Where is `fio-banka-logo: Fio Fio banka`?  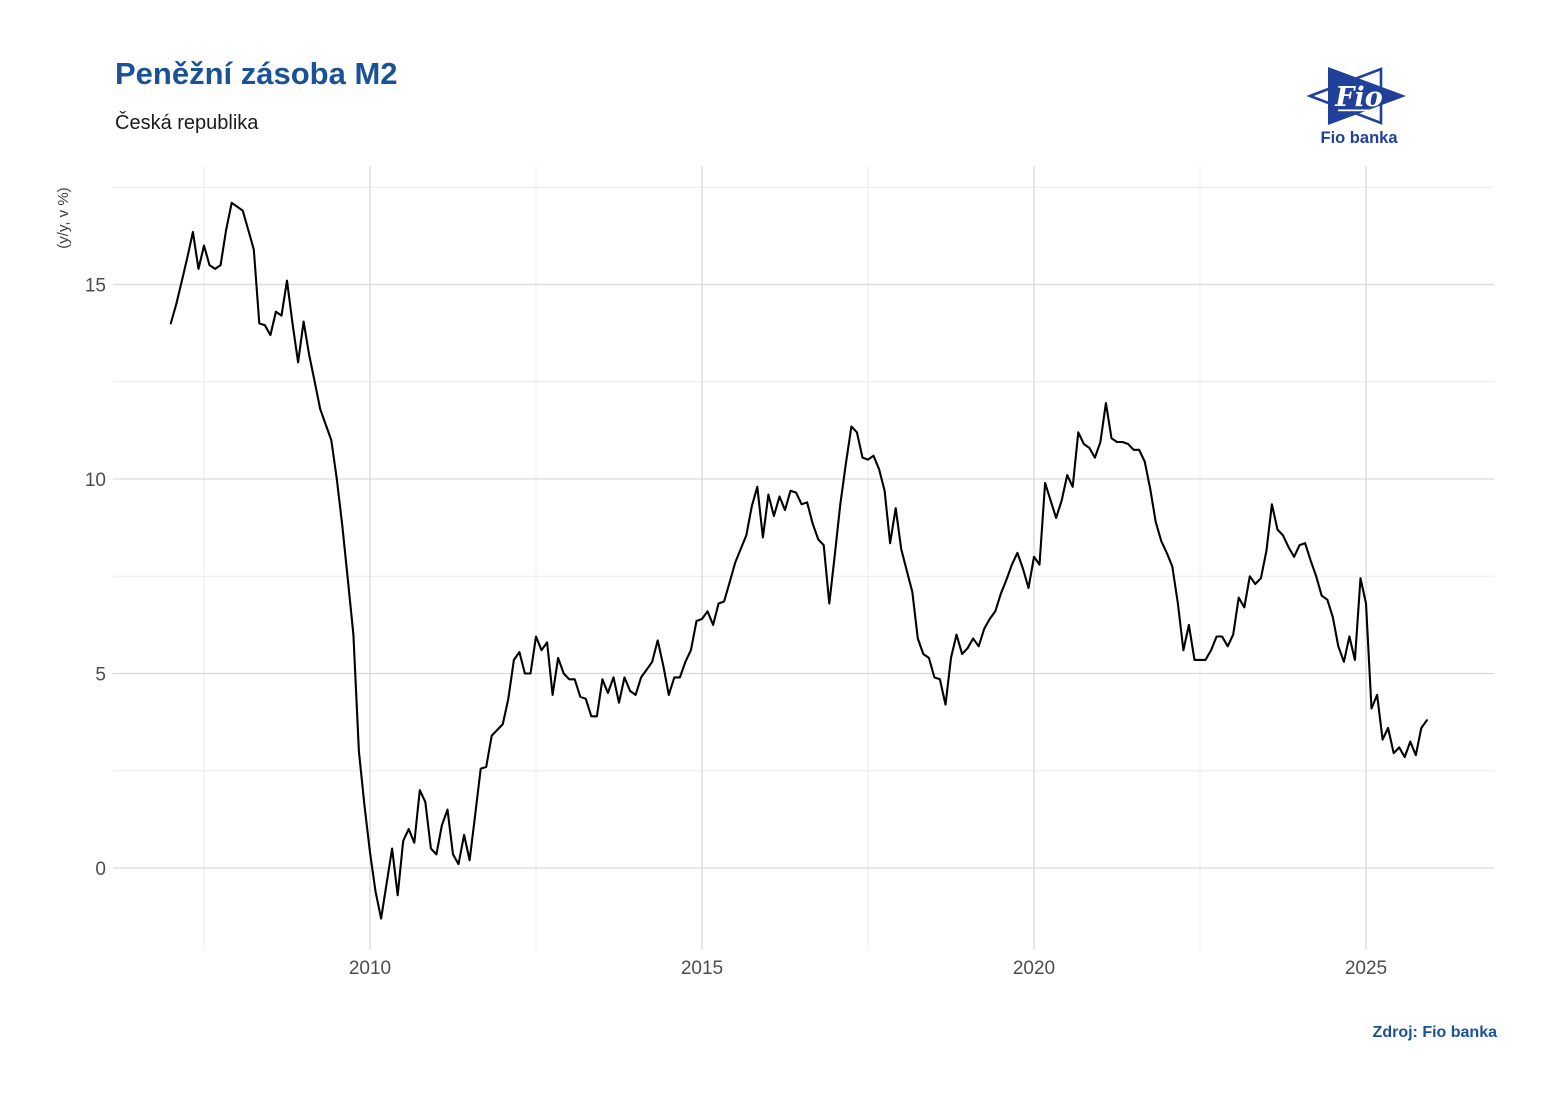 fio-banka-logo: Fio Fio banka is located at coordinates (1361, 100).